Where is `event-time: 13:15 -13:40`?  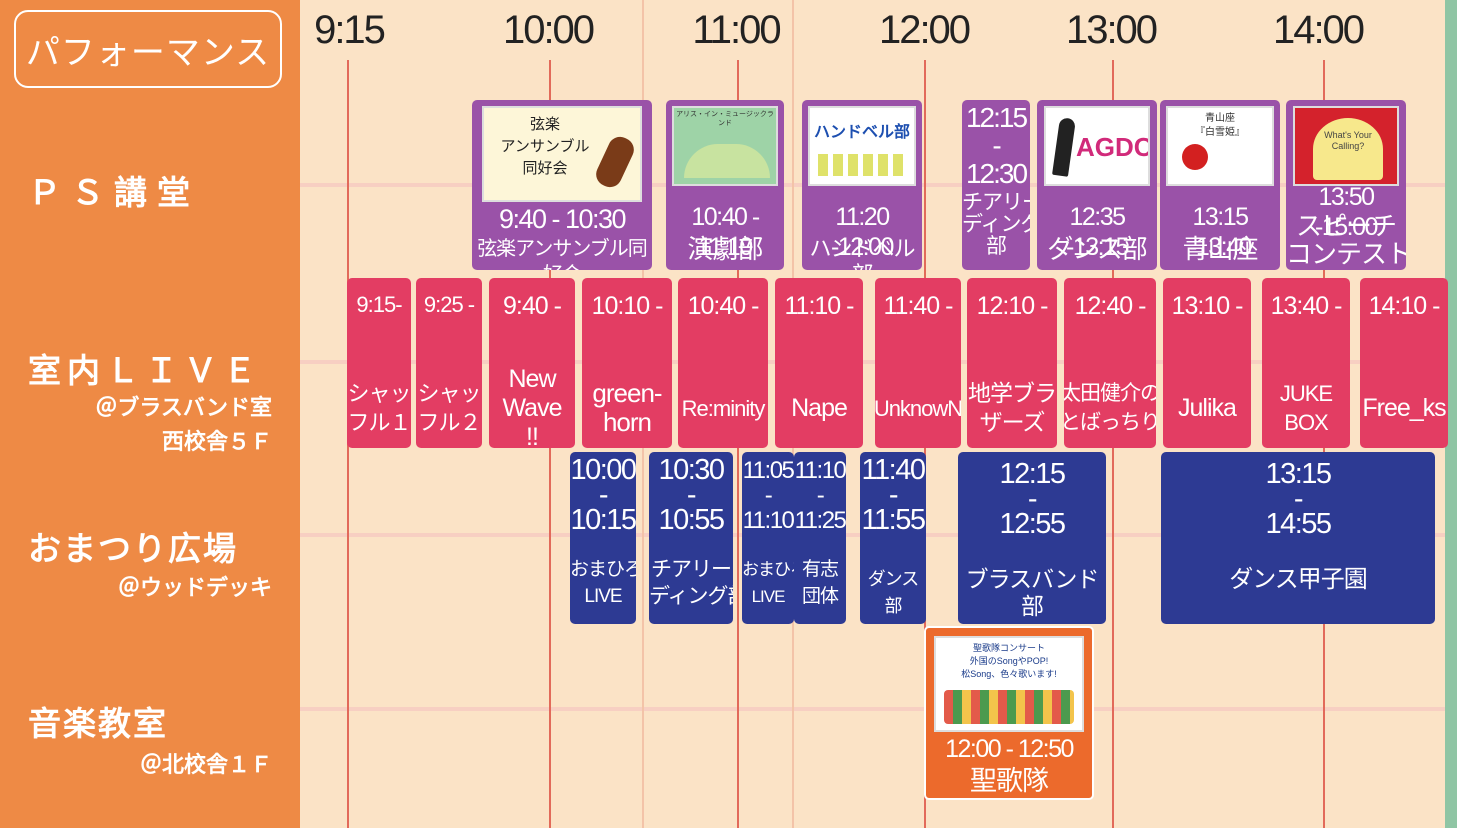
event-time: 13:15 -13:40 is located at coordinates (1220, 232).